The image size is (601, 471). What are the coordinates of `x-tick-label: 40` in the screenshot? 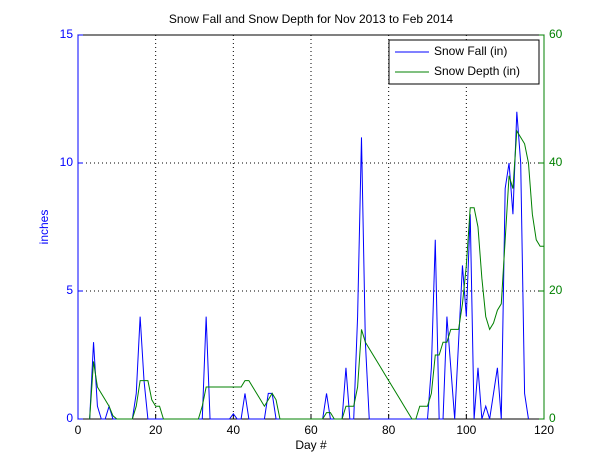 It's located at (234, 430).